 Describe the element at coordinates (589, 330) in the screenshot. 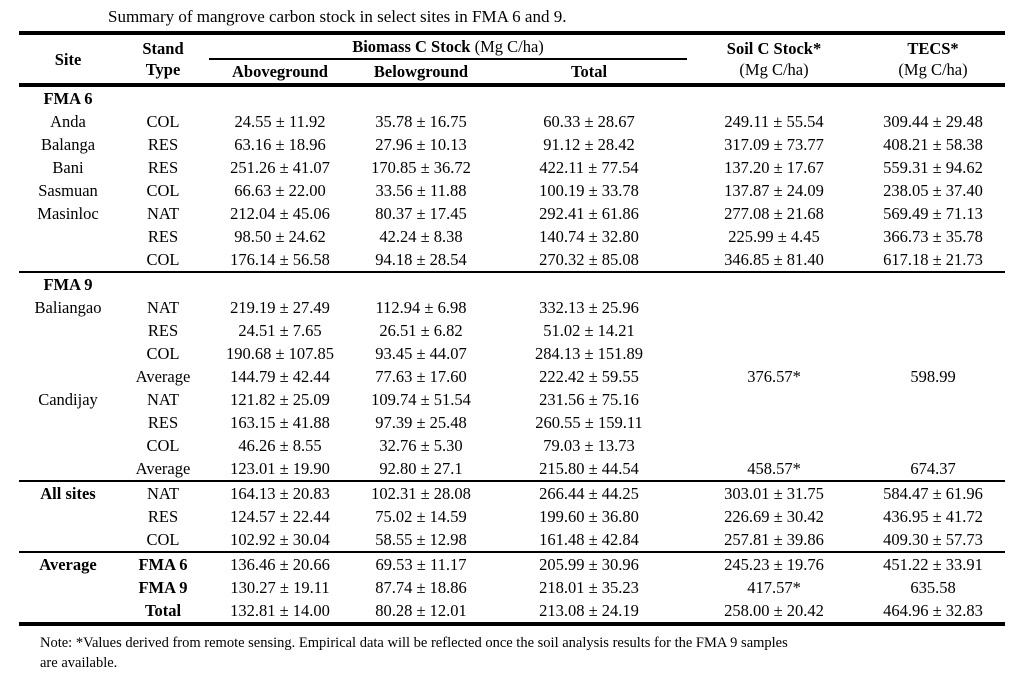

I see `cell-total: 51.02 ± 14.21` at that location.